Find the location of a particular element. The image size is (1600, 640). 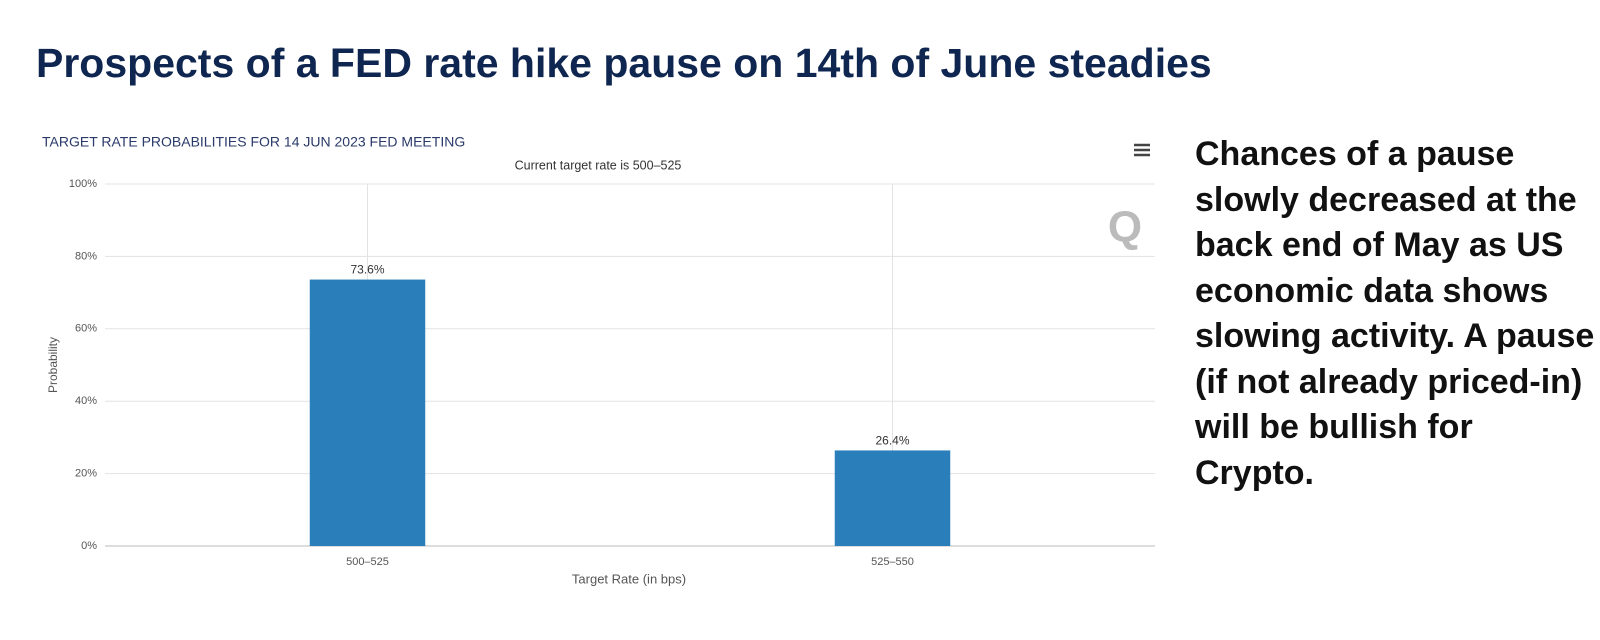

y-tick-label: 80% is located at coordinates (86, 256).